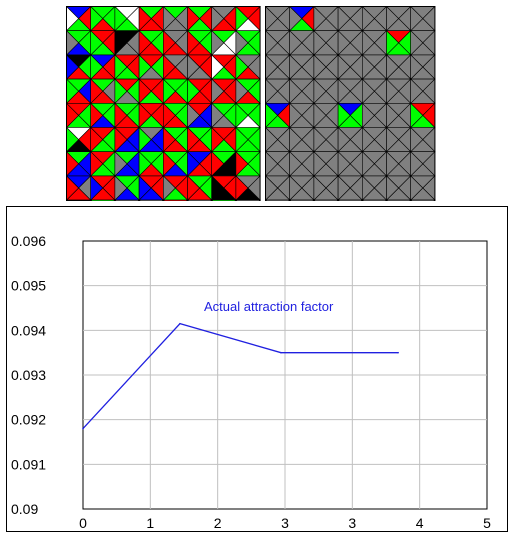  I want to click on x-tick-label: 3, so click(285, 523).